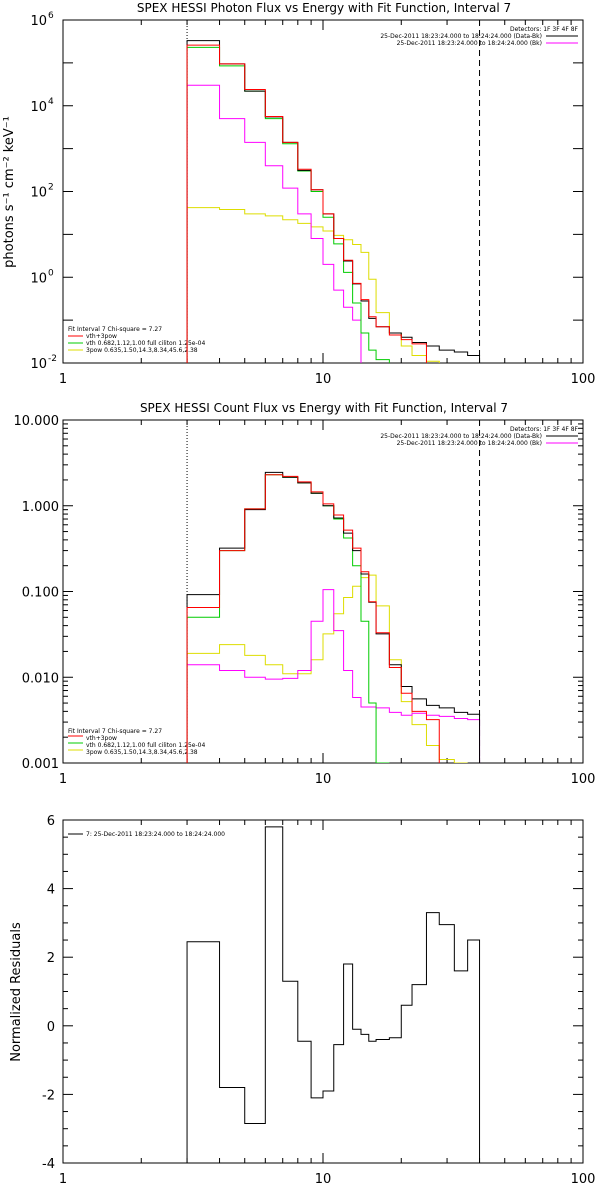 Image resolution: width=600 pixels, height=1200 pixels. Describe the element at coordinates (544, 29) in the screenshot. I see `photon-flux-detectors-label: Detectors: 1F 3F 4F 8F` at that location.